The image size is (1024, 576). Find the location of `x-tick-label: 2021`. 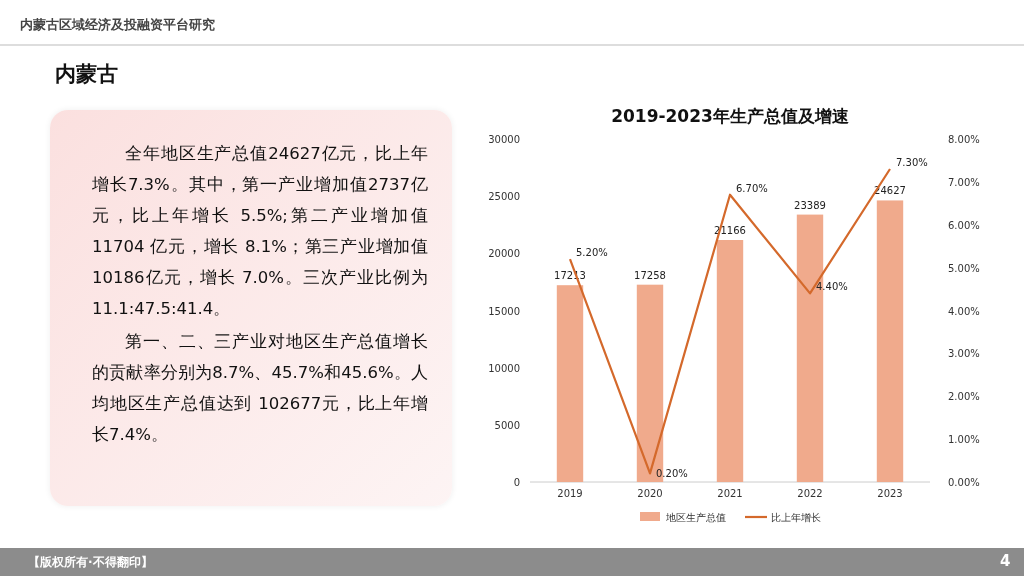

x-tick-label: 2021 is located at coordinates (730, 493).